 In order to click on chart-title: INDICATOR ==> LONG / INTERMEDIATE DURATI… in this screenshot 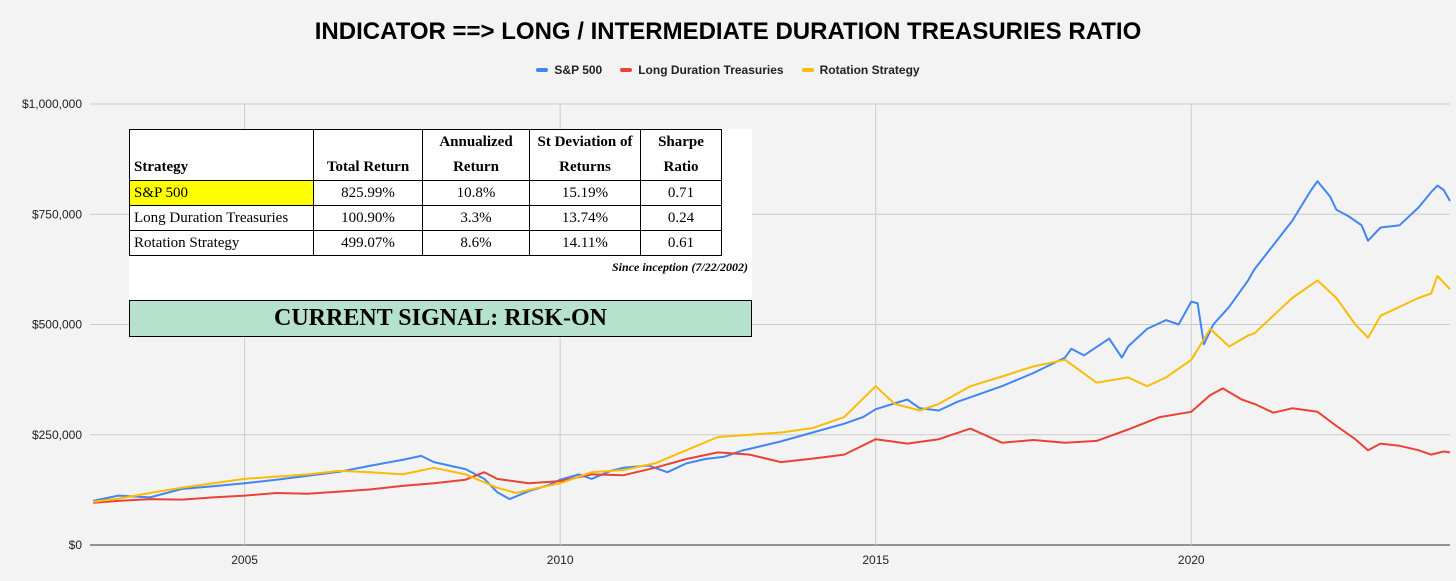, I will do `click(728, 31)`.